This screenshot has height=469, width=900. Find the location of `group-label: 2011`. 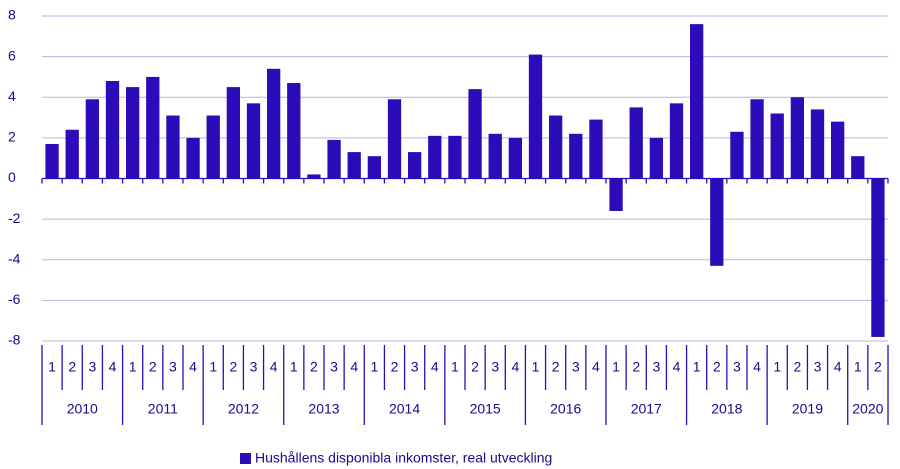

group-label: 2011 is located at coordinates (163, 409).